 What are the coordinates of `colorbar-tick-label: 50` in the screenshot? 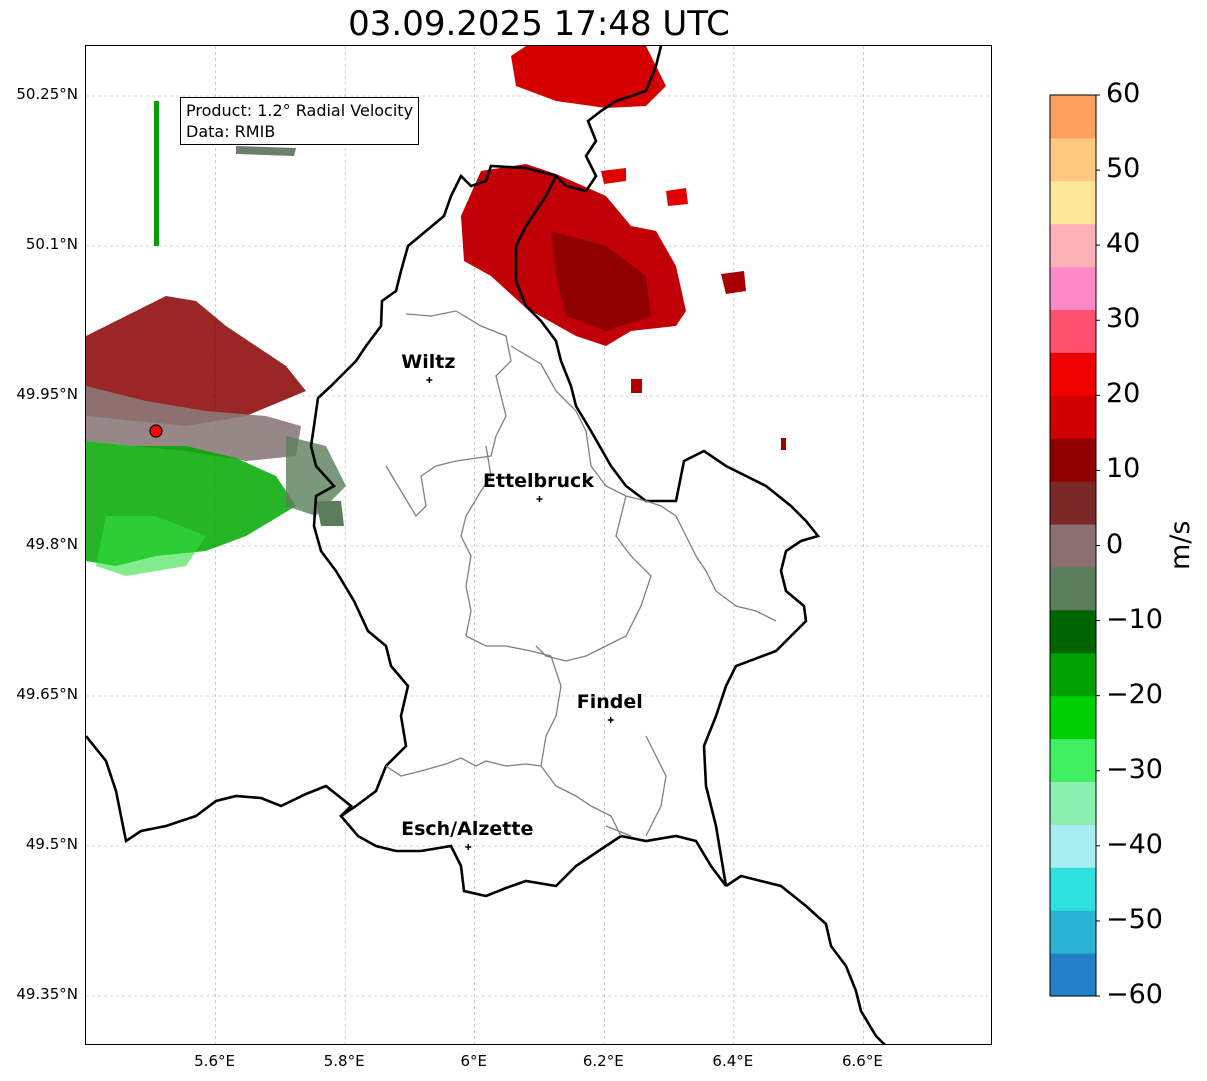 It's located at (1123, 169).